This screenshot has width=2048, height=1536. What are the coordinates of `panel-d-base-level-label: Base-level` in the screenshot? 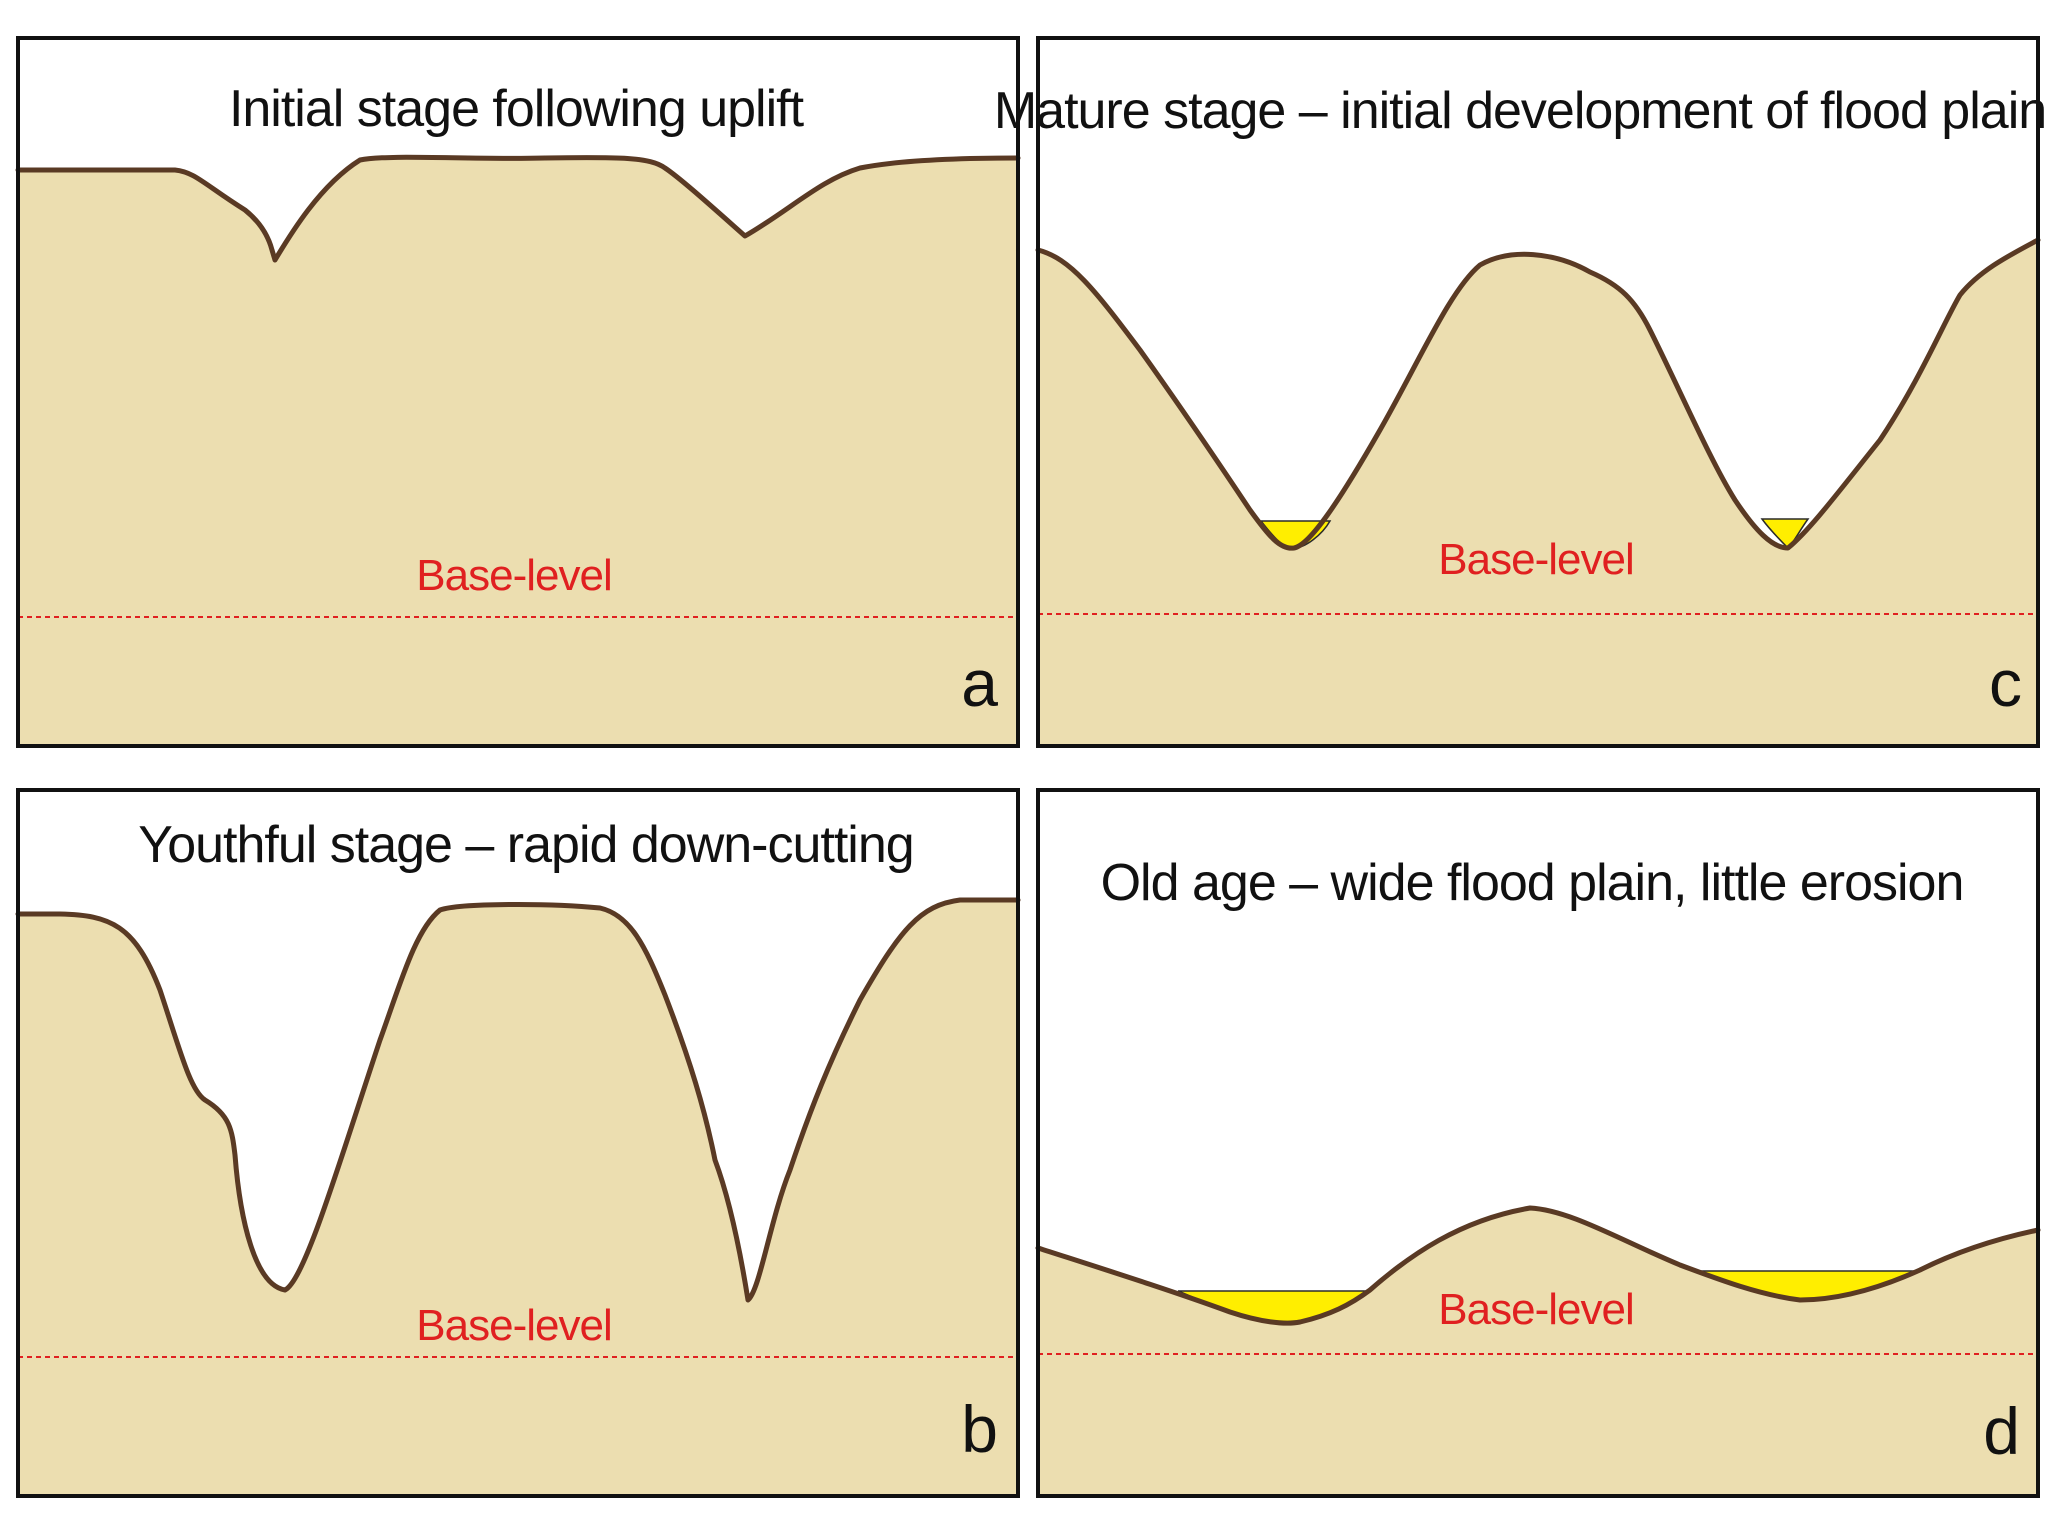 It's located at (1535, 1309).